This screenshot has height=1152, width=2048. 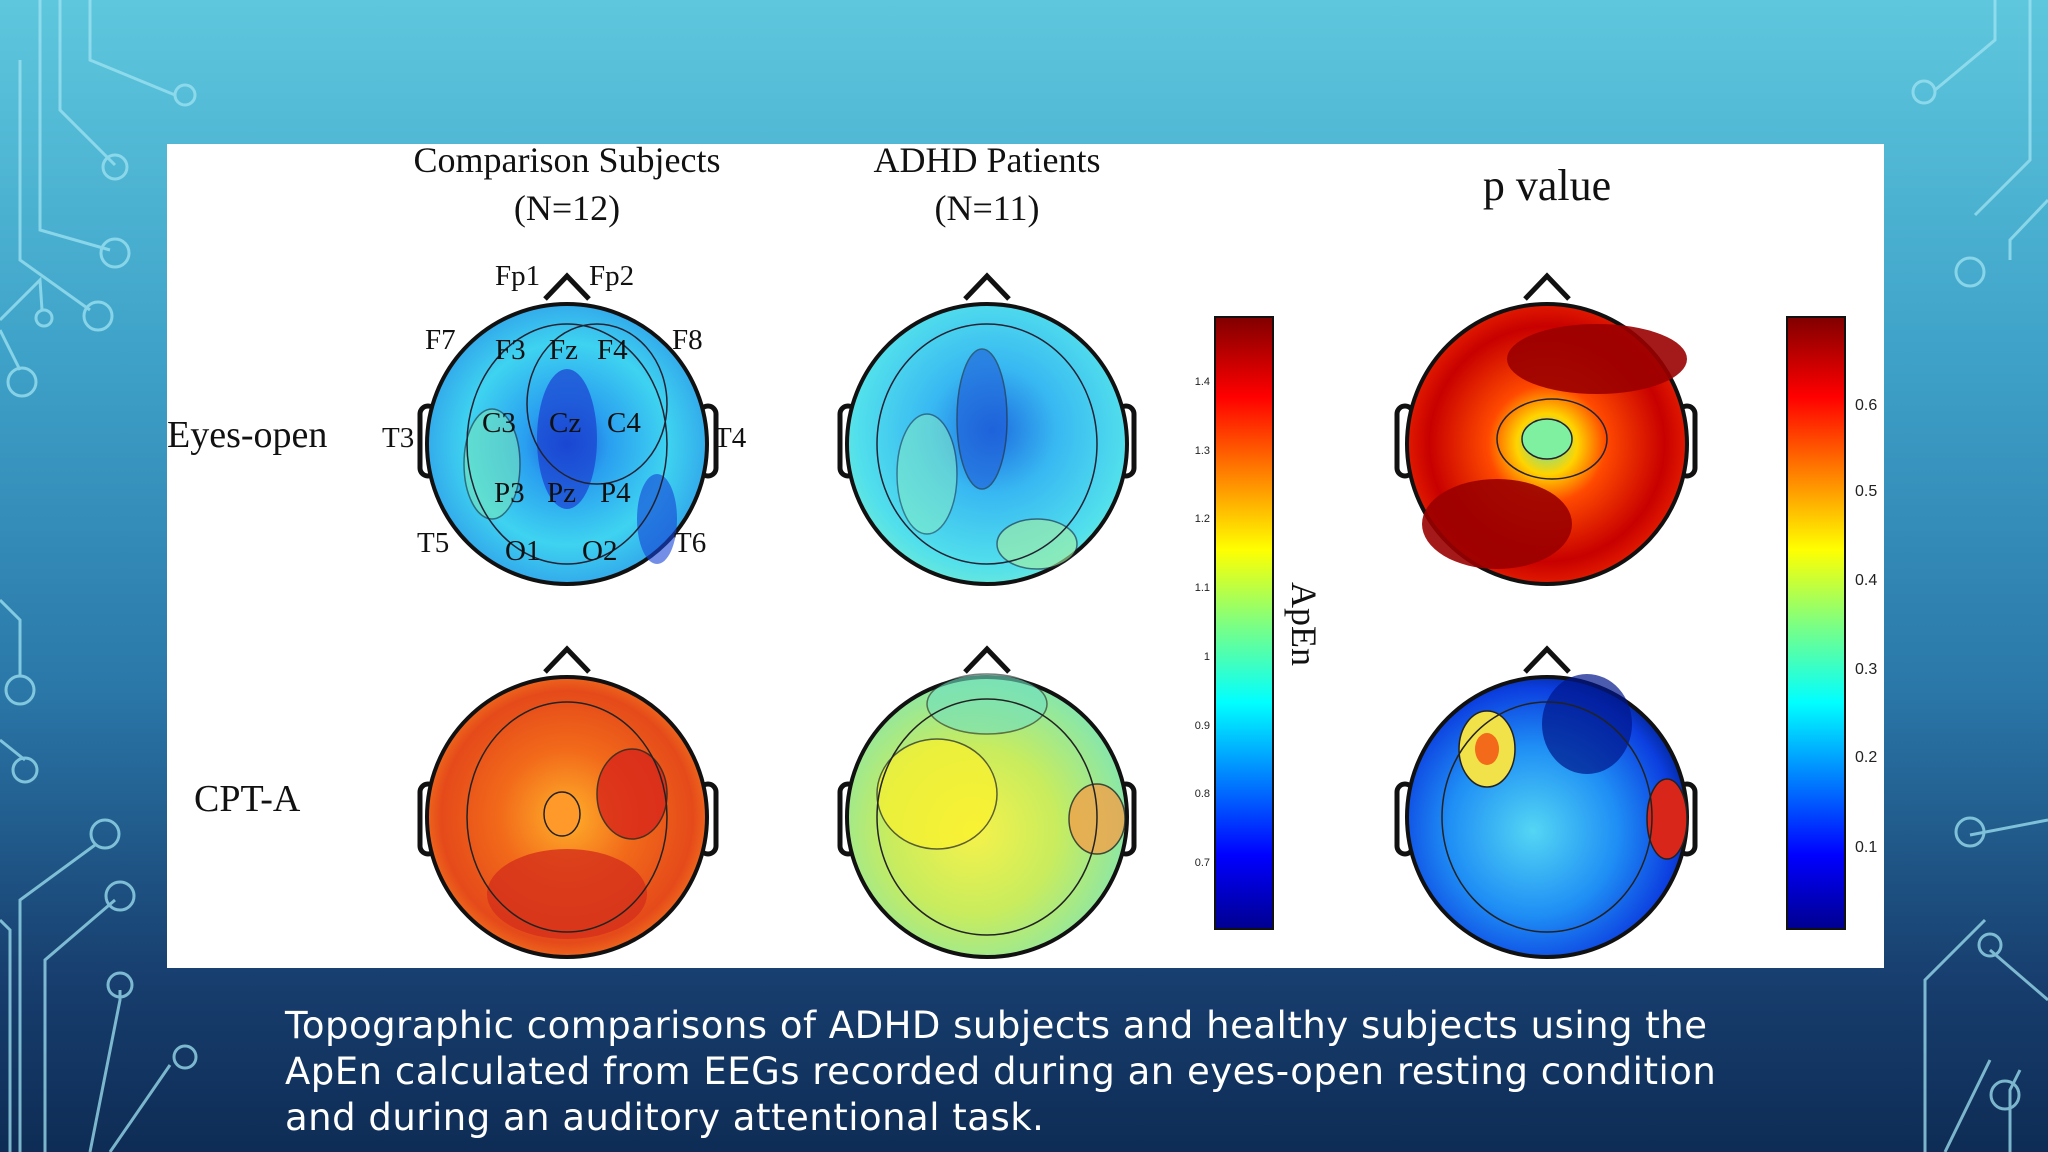 What do you see at coordinates (599, 551) in the screenshot?
I see `electrode-o2: O2` at bounding box center [599, 551].